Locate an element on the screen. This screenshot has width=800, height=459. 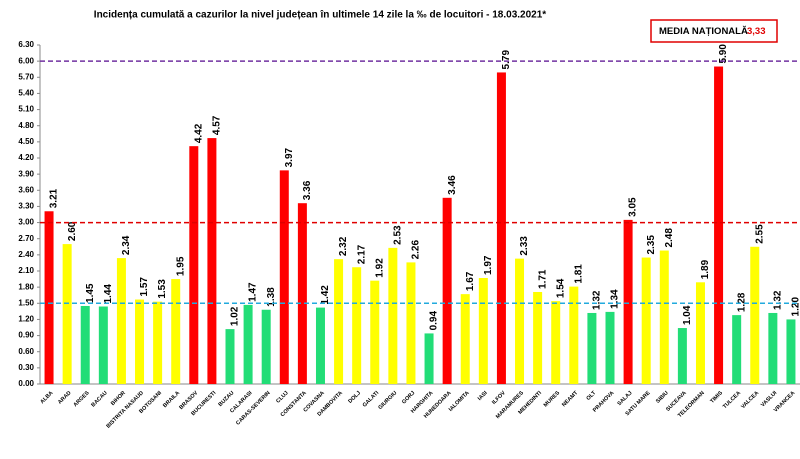
x-tick-label: MURES is located at coordinates (552, 399).